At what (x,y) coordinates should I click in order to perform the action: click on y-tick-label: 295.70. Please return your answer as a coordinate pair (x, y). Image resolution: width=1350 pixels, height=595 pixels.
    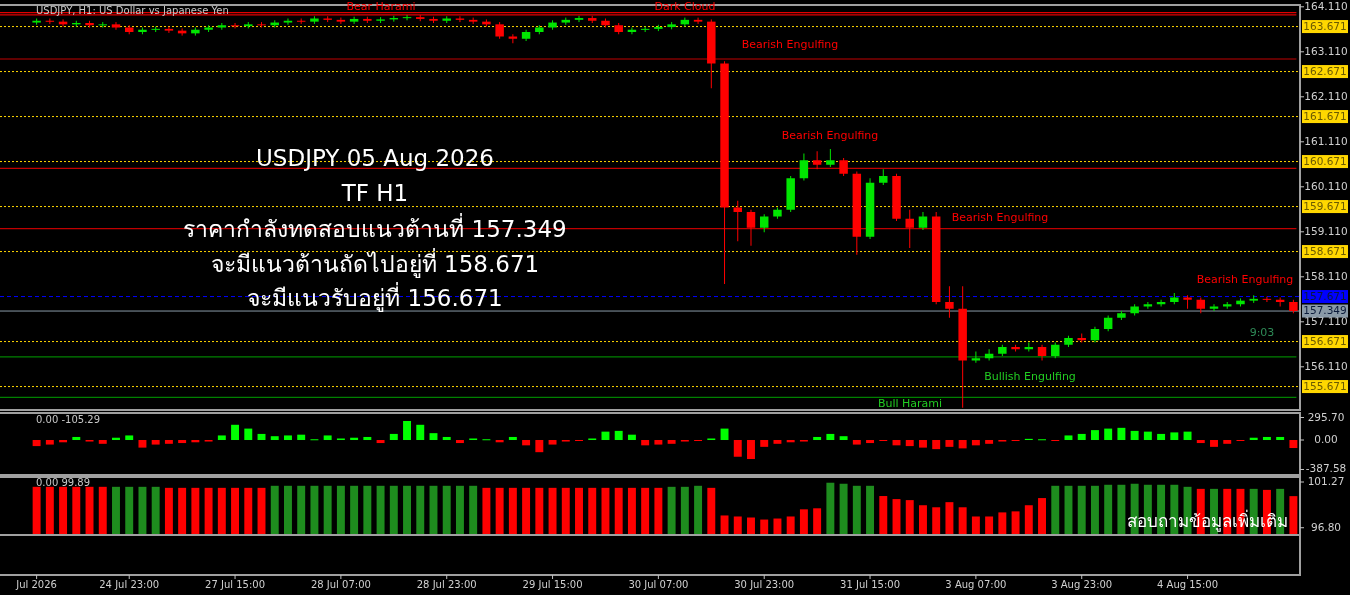
    Looking at the image, I should click on (1326, 416).